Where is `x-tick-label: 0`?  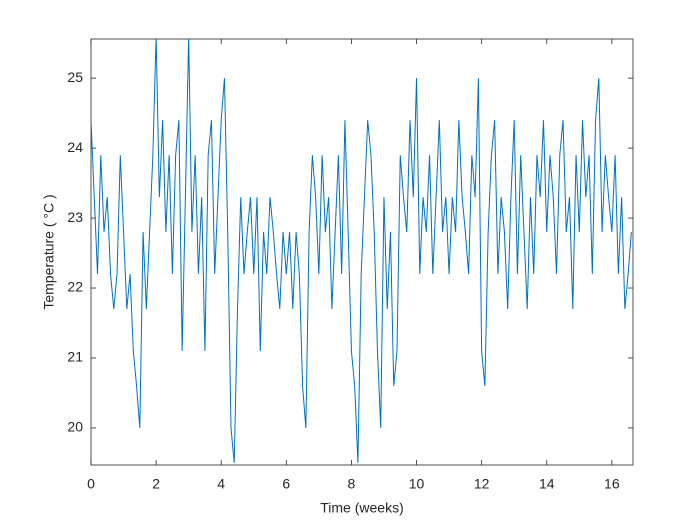
x-tick-label: 0 is located at coordinates (91, 484).